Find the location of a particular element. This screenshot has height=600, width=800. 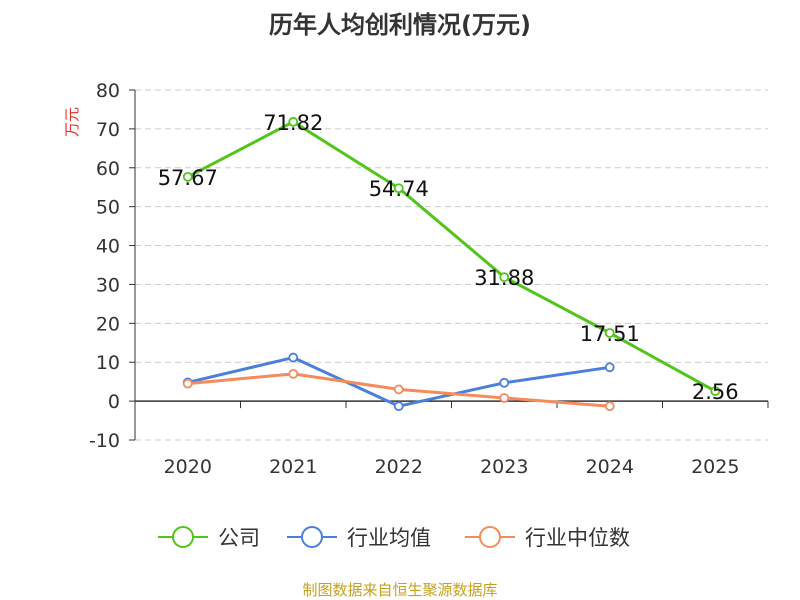

source-note: 制图数据来自恒生聚源数据库 is located at coordinates (399, 590).